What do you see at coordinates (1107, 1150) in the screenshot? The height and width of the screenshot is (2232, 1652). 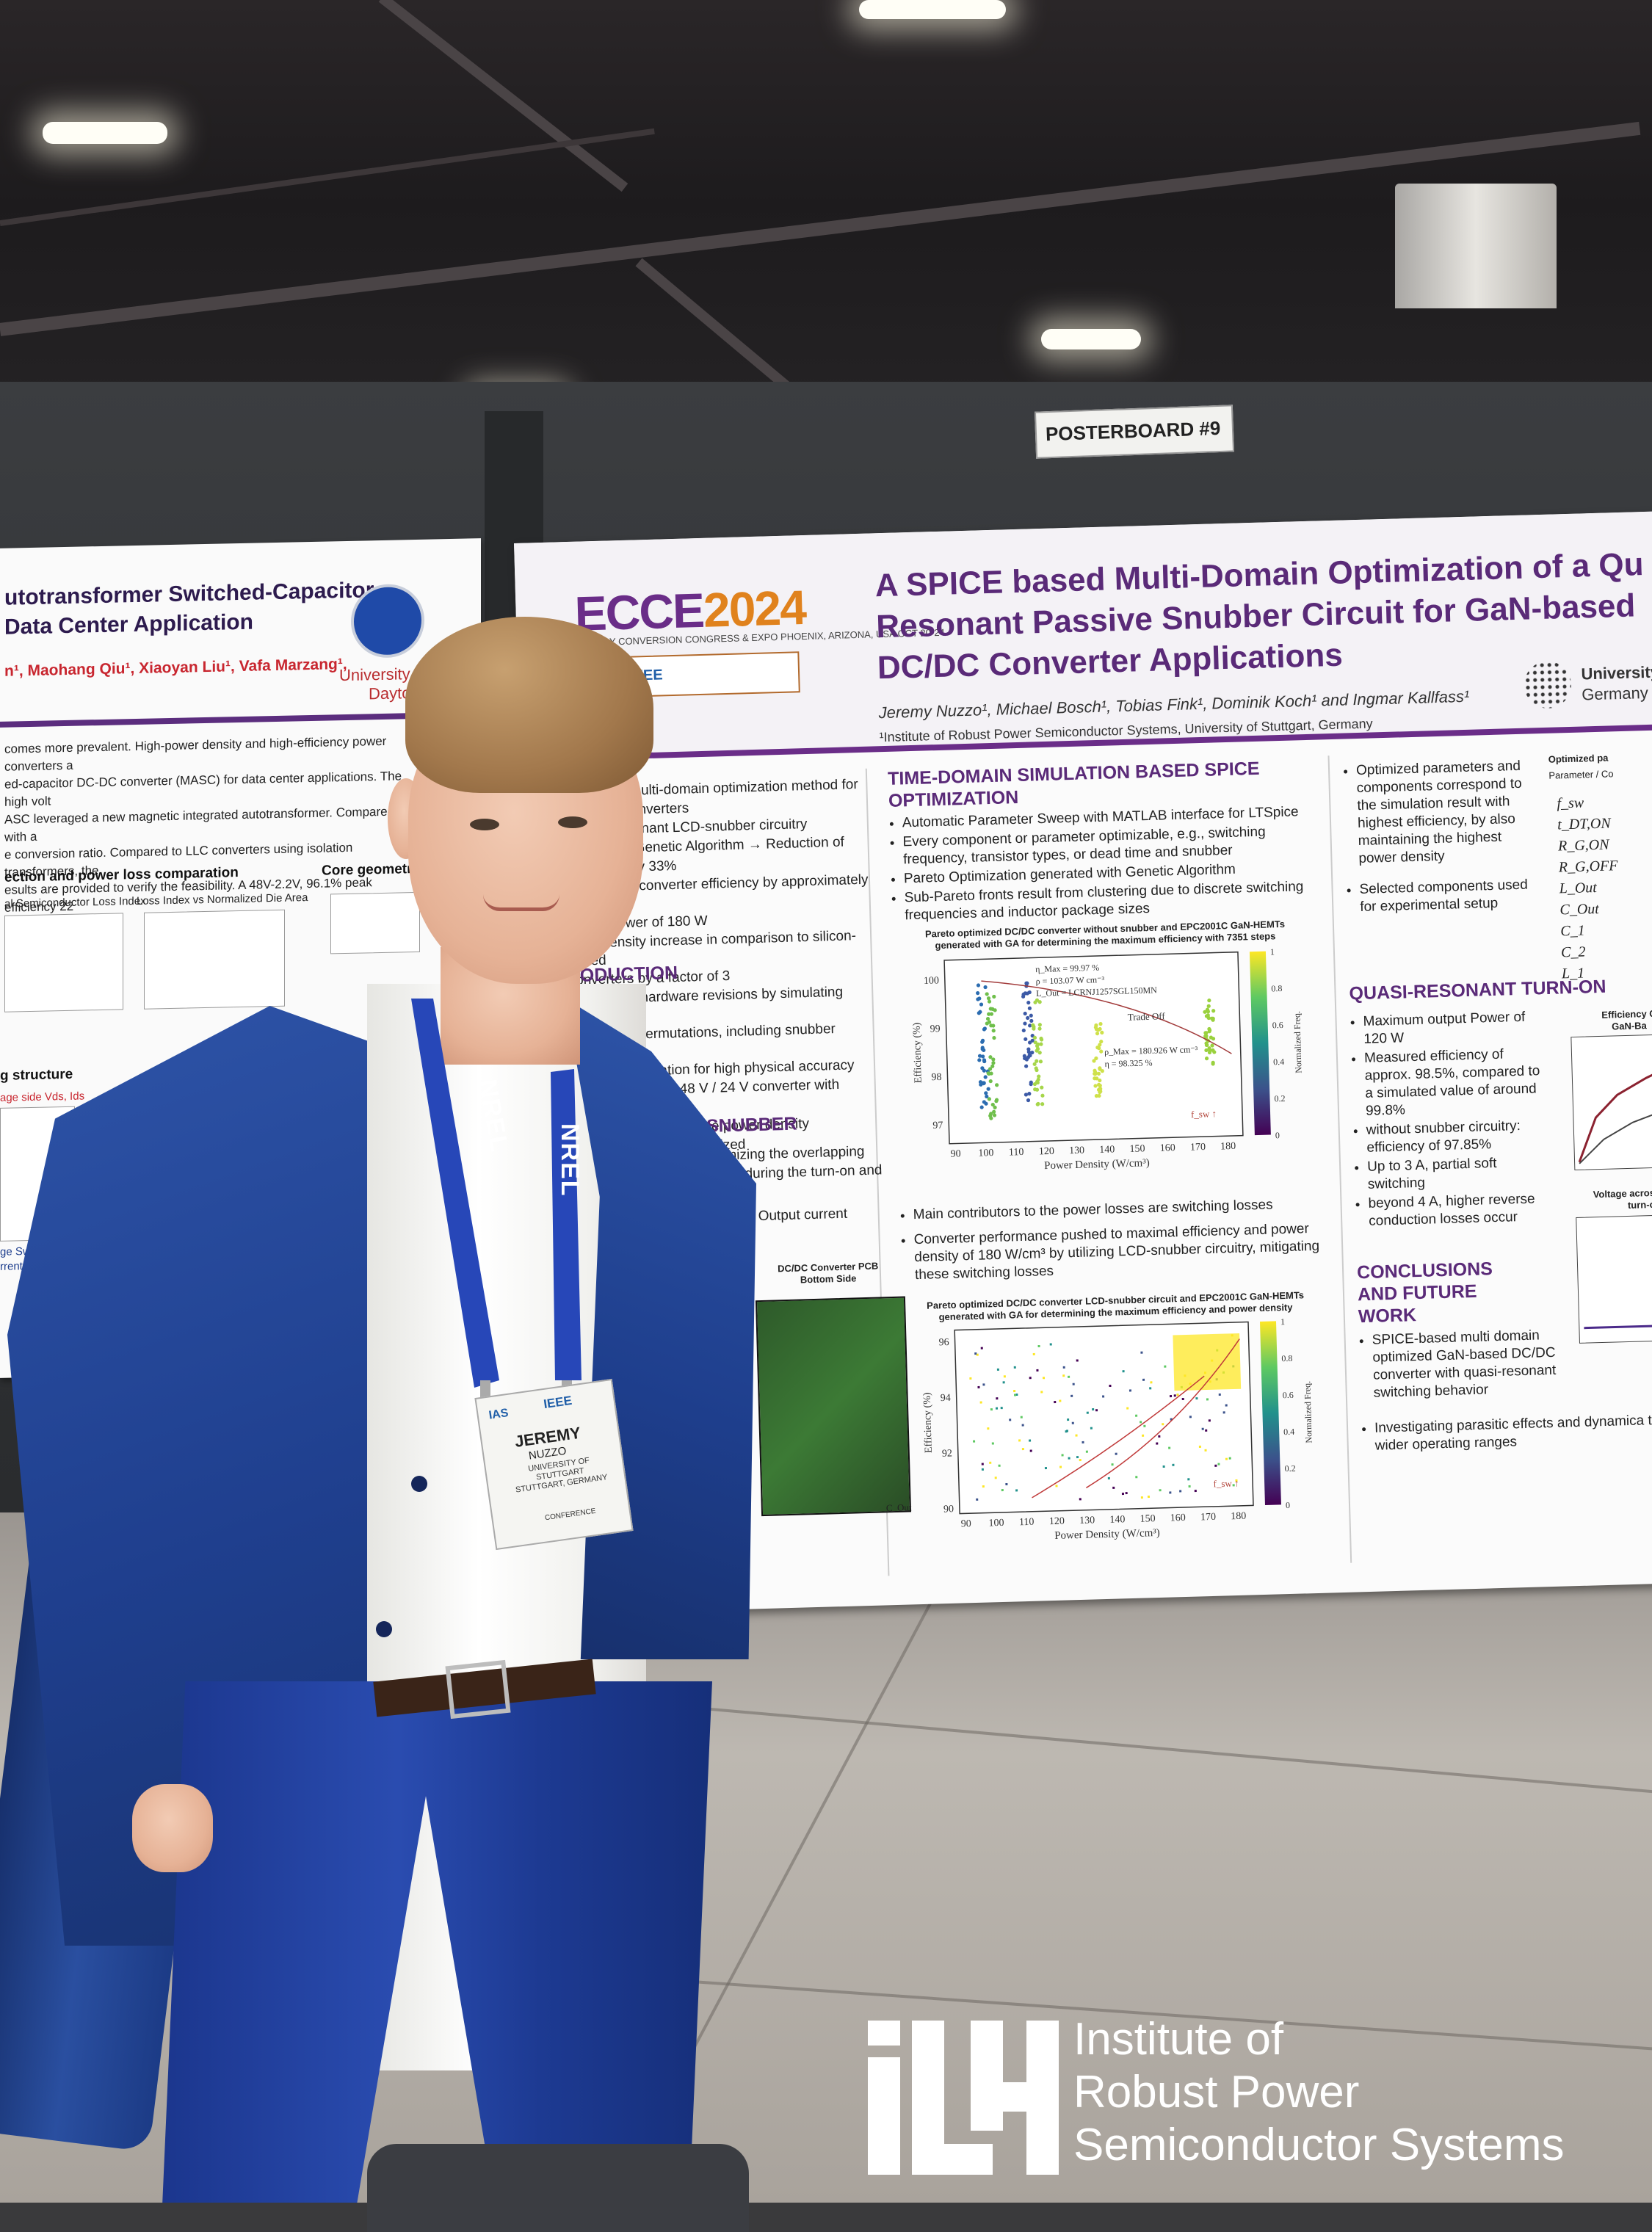 I see `x-tick-label: 140` at bounding box center [1107, 1150].